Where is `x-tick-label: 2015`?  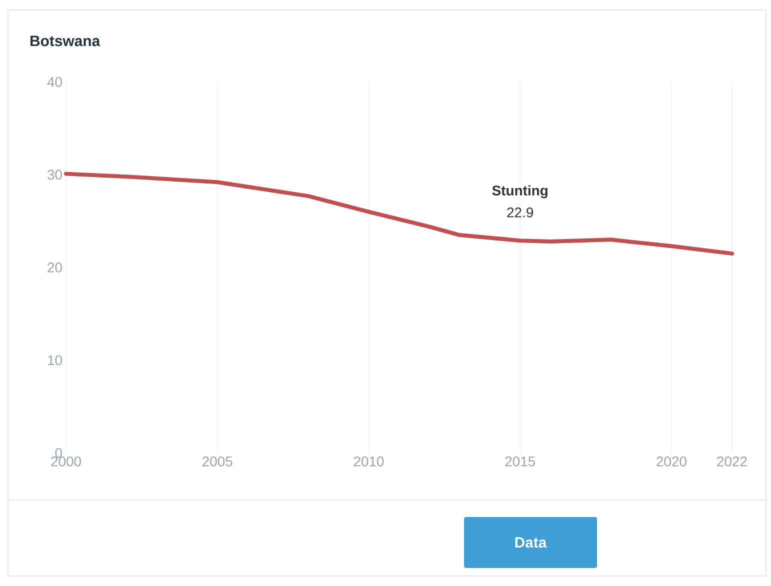 x-tick-label: 2015 is located at coordinates (520, 461).